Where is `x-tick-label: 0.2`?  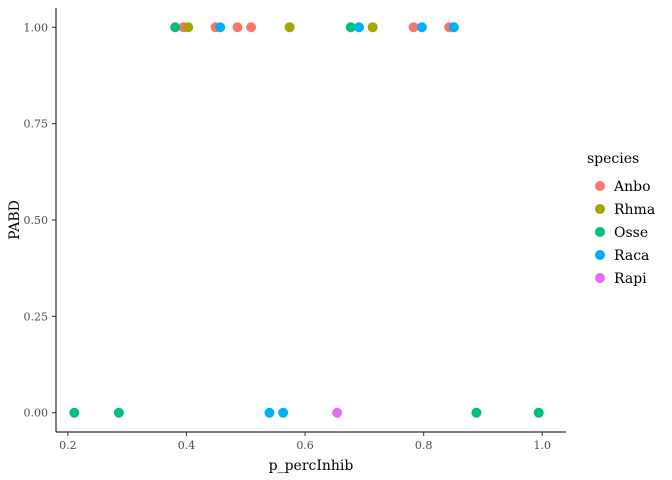
x-tick-label: 0.2 is located at coordinates (68, 445).